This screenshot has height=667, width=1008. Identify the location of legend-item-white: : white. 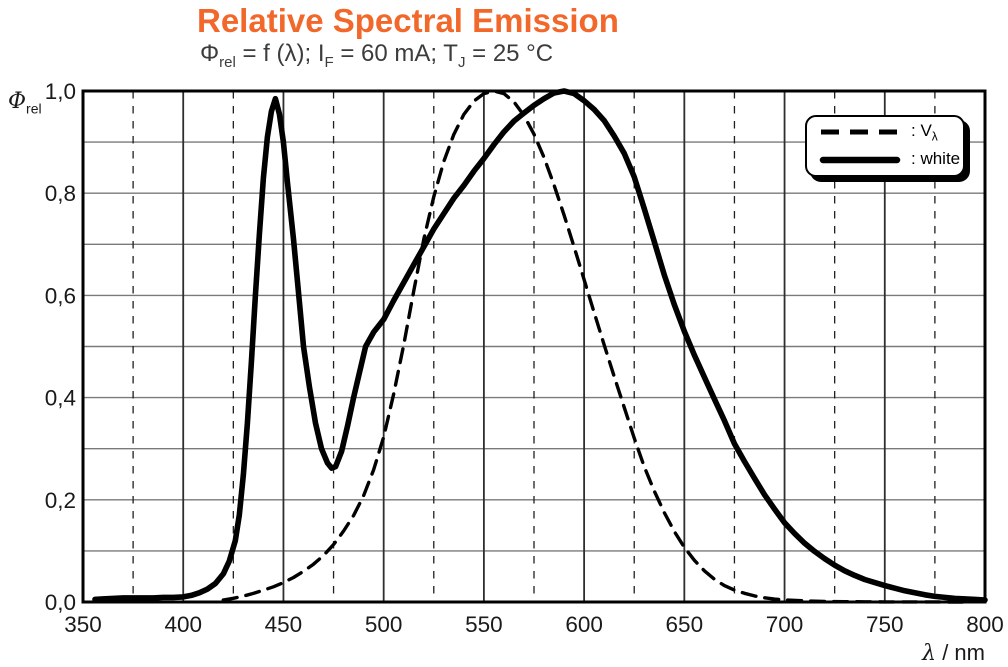
(885, 160).